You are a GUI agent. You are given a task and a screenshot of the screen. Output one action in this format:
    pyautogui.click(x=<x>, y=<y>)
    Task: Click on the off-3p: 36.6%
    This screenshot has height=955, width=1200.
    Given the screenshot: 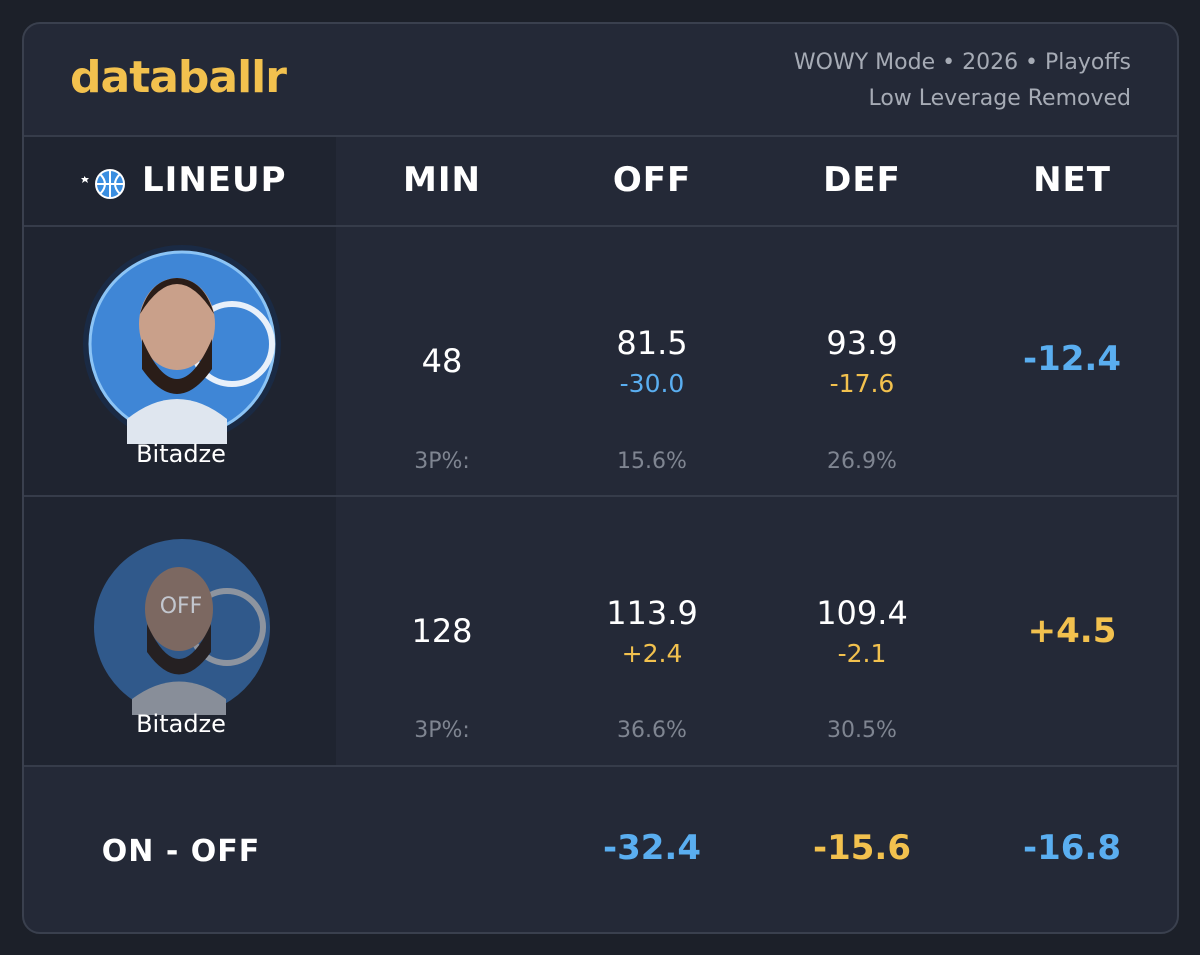 What is the action you would take?
    pyautogui.click(x=652, y=730)
    